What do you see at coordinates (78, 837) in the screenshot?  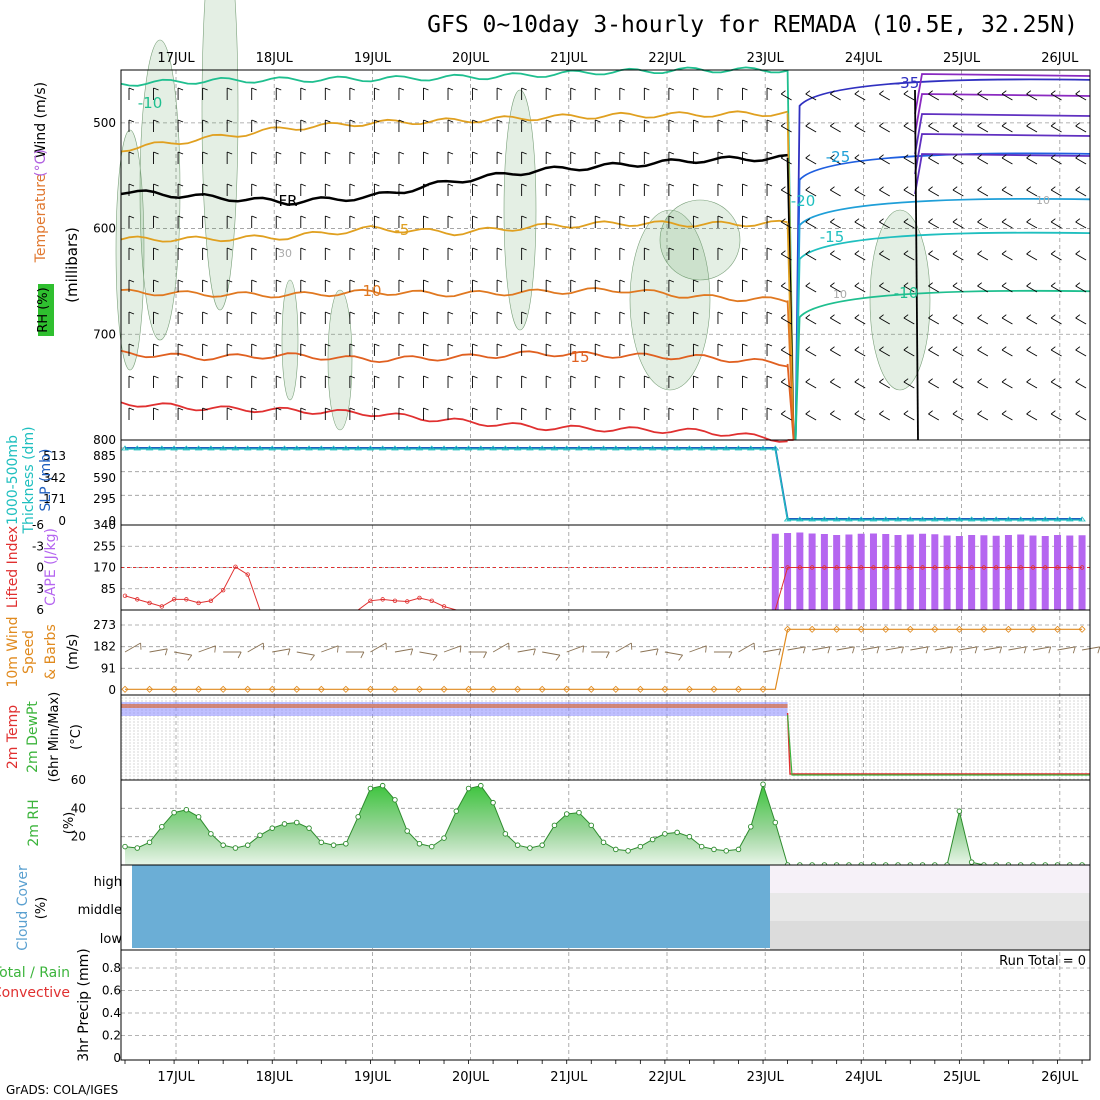 I see `rh-tick: 20` at bounding box center [78, 837].